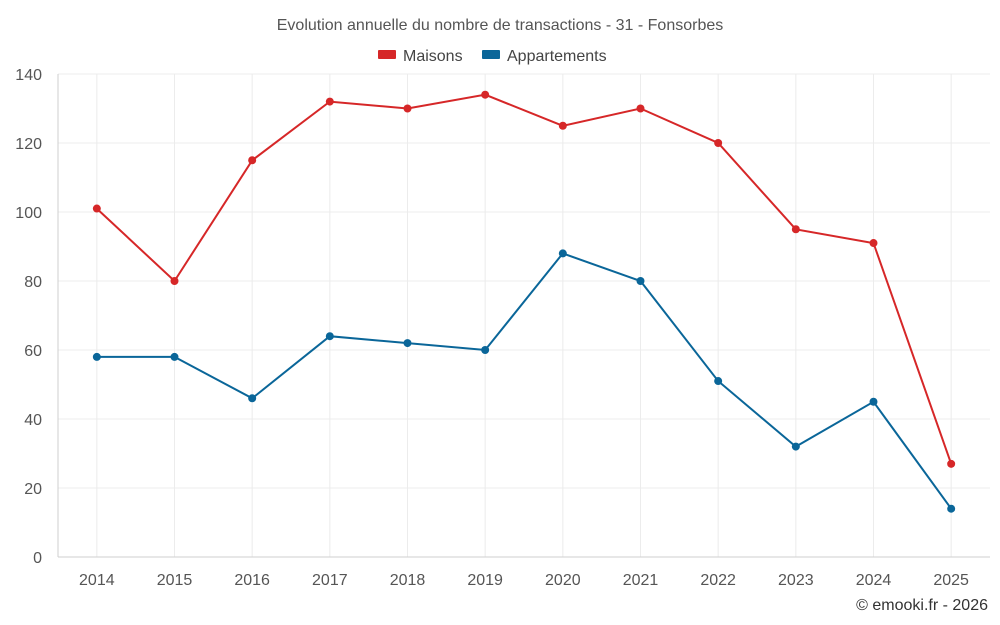 The width and height of the screenshot is (1000, 625). What do you see at coordinates (433, 56) in the screenshot?
I see `legend-label-maisons: Maisons` at bounding box center [433, 56].